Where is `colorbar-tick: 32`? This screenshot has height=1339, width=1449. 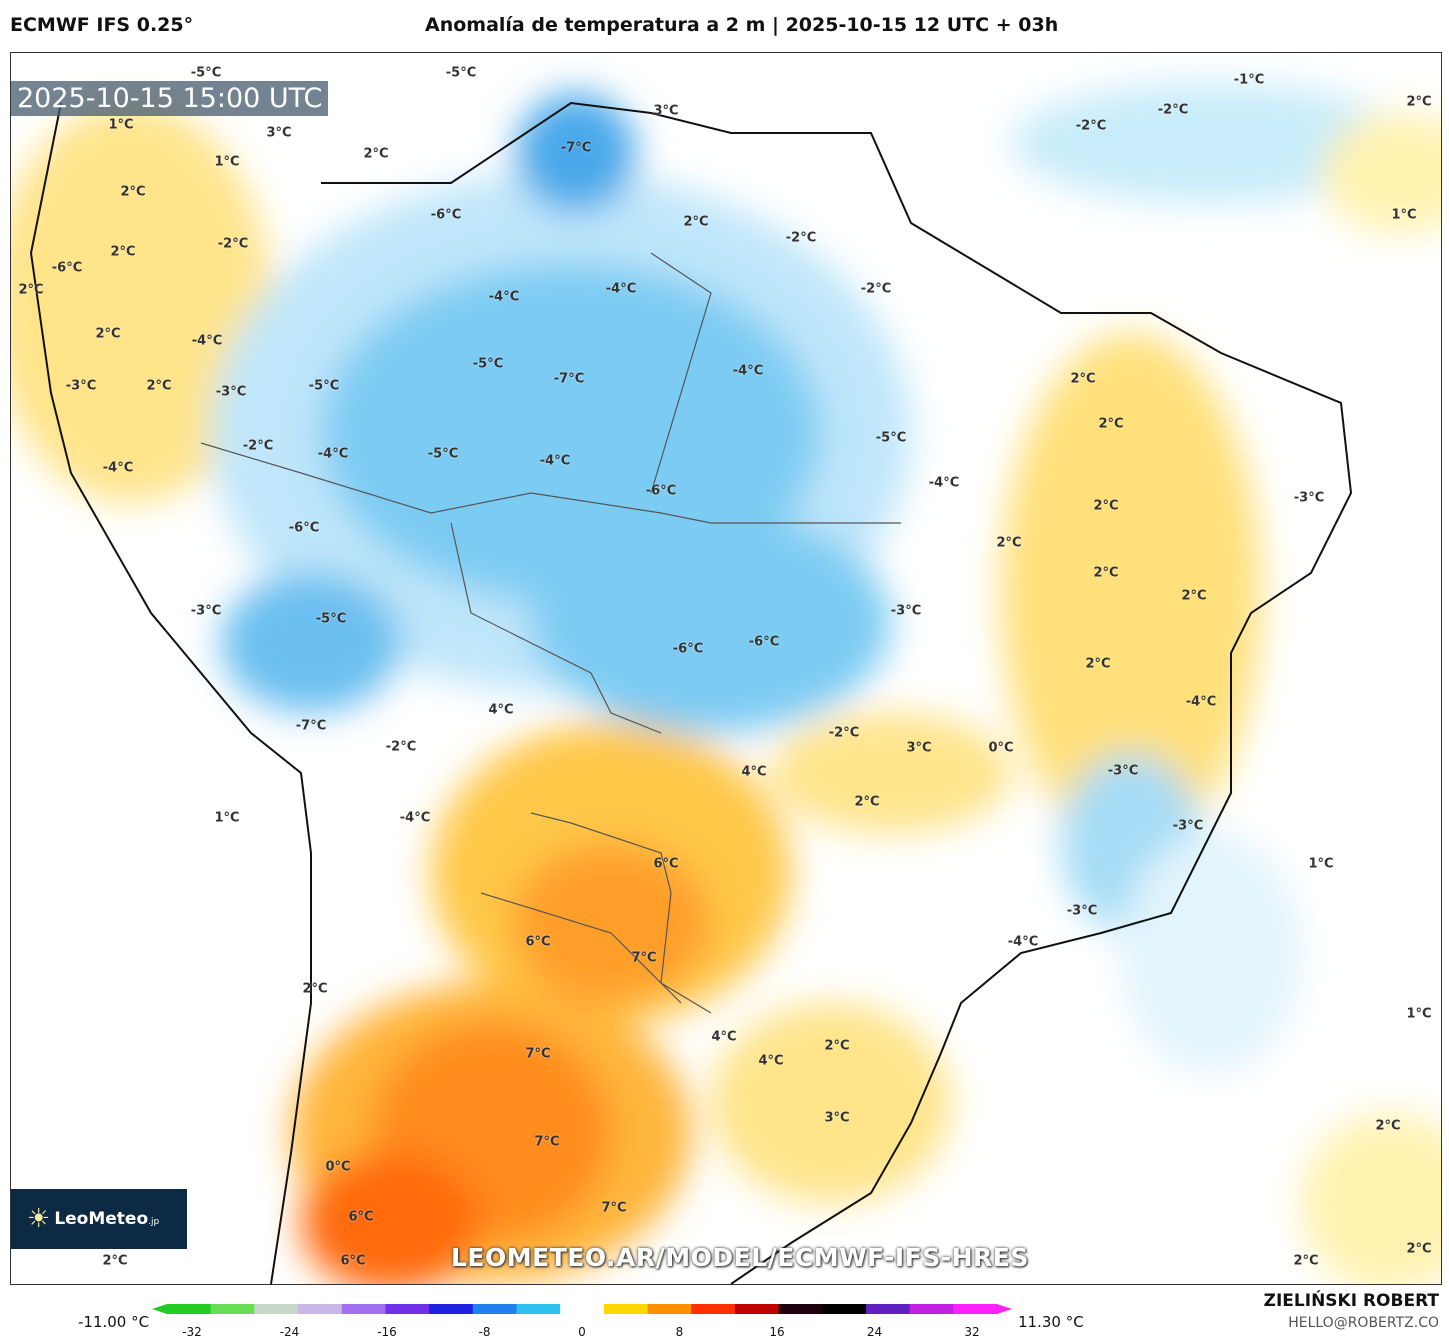
colorbar-tick: 32 is located at coordinates (972, 1332).